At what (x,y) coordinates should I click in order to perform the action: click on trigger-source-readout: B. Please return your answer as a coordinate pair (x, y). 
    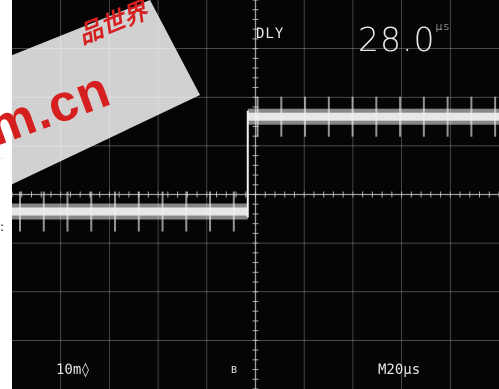
    Looking at the image, I should click on (234, 370).